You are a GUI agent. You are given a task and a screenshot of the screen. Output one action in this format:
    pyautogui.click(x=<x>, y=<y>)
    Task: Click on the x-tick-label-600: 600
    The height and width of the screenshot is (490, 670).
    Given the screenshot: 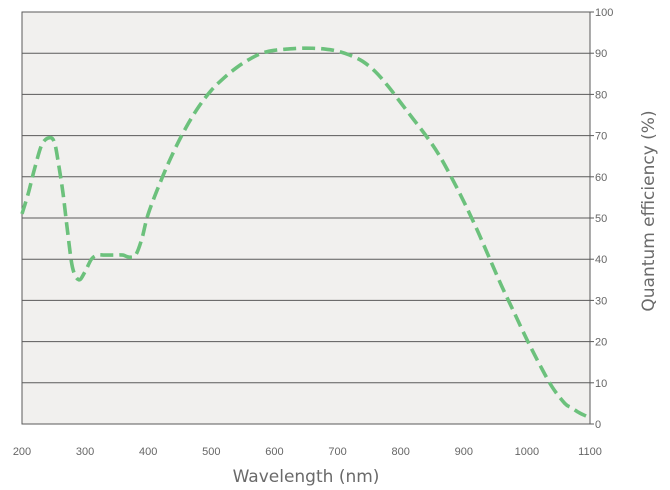 What is the action you would take?
    pyautogui.click(x=274, y=452)
    